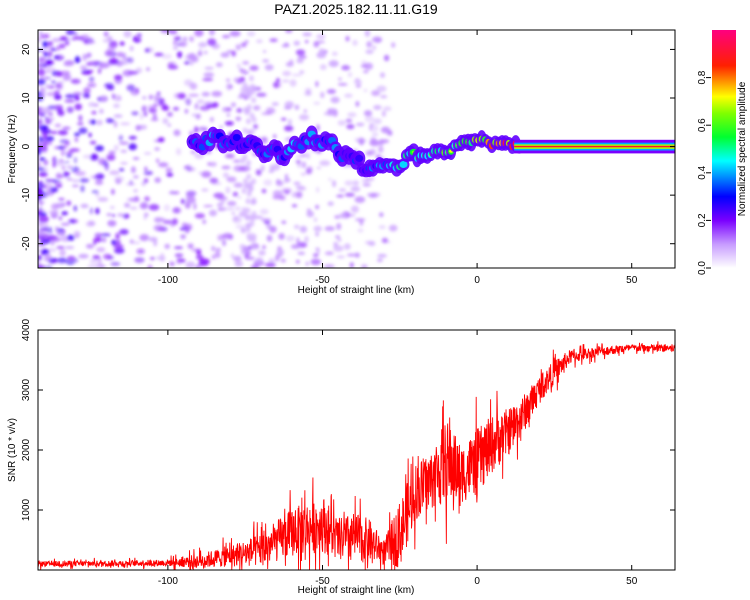 The image size is (750, 600). What do you see at coordinates (26, 98) in the screenshot?
I see `y-tick-label: 10` at bounding box center [26, 98].